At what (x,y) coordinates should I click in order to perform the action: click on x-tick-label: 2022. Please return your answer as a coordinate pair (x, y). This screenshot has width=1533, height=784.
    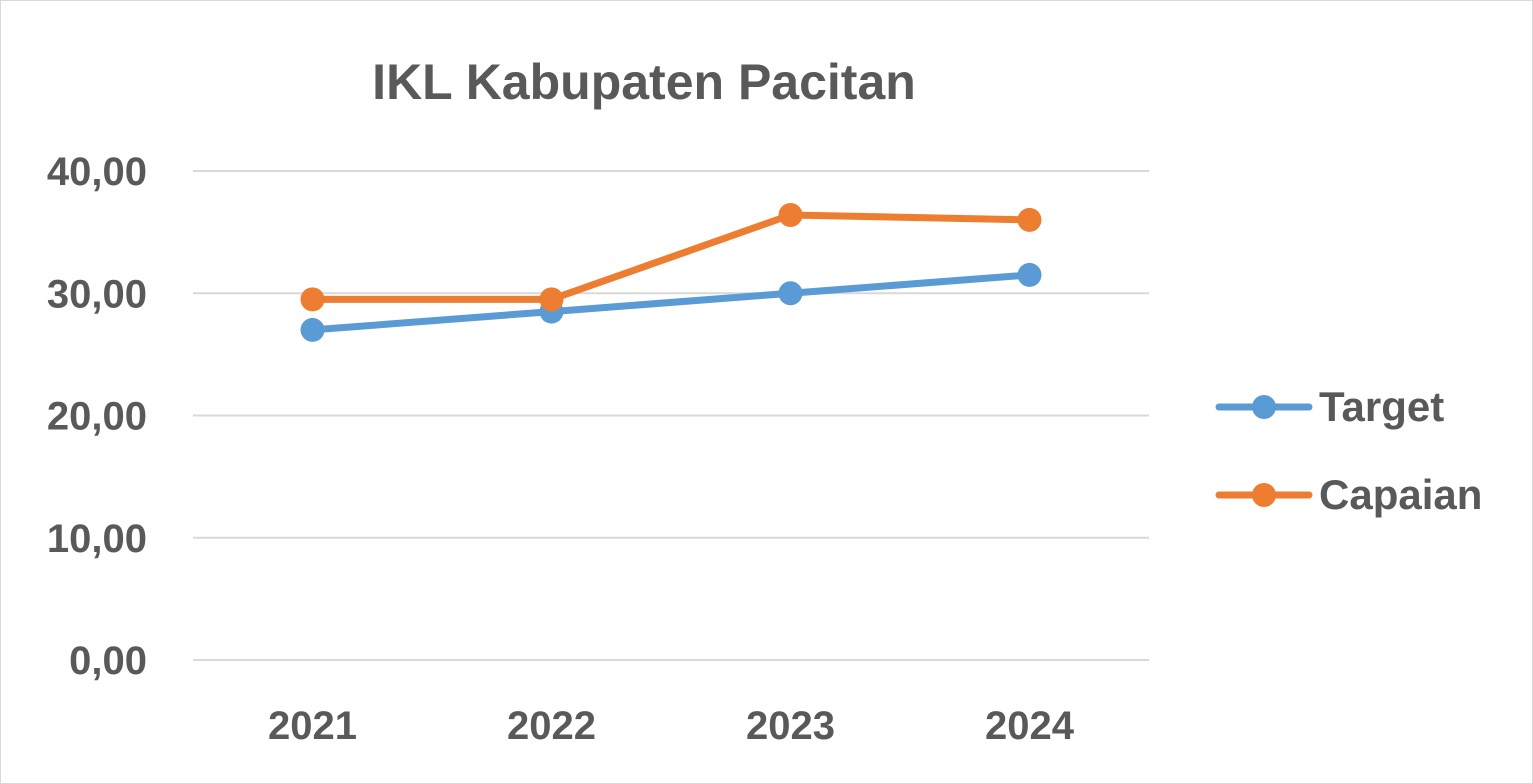
    Looking at the image, I should click on (551, 726).